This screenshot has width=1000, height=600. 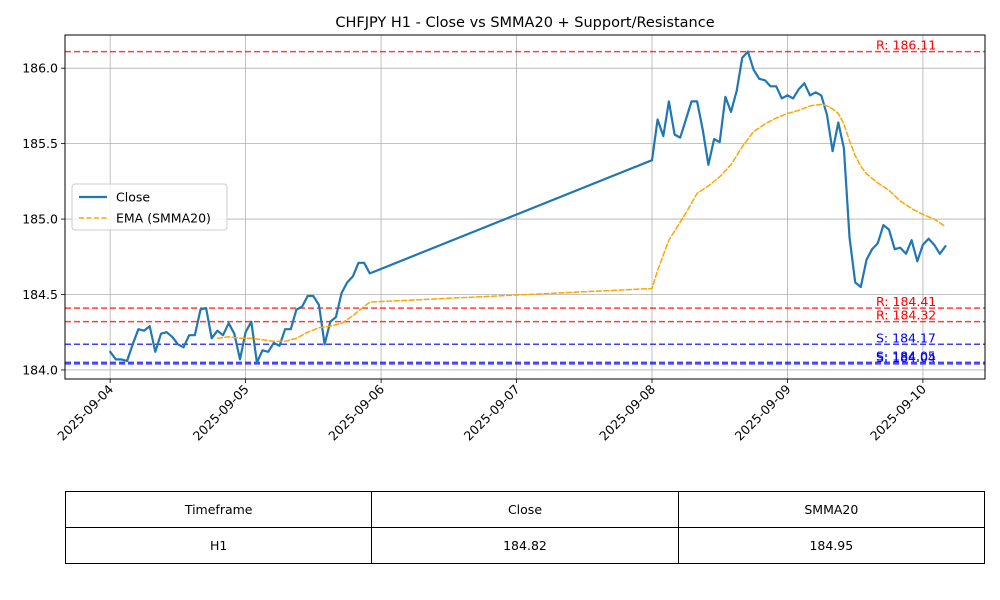 I want to click on table-header-cell: Close, so click(x=525, y=509).